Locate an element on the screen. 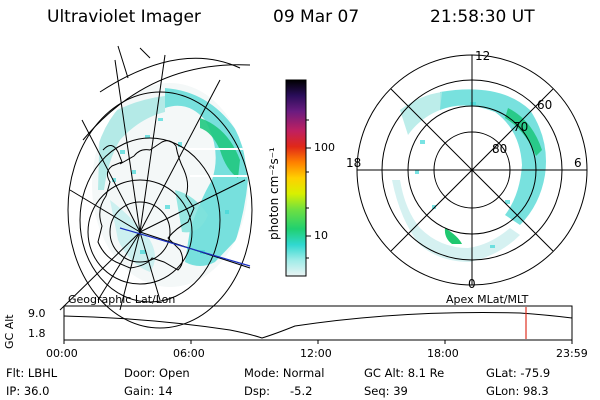 The image size is (600, 400). dsp-label: Dsp: is located at coordinates (257, 391).